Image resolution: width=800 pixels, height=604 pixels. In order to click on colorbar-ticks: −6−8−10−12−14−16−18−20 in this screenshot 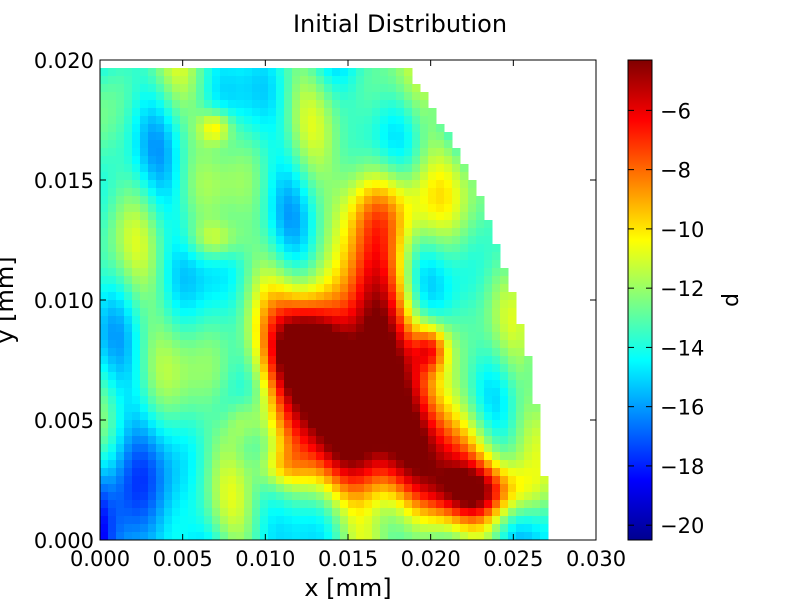, I will do `click(666, 318)`.